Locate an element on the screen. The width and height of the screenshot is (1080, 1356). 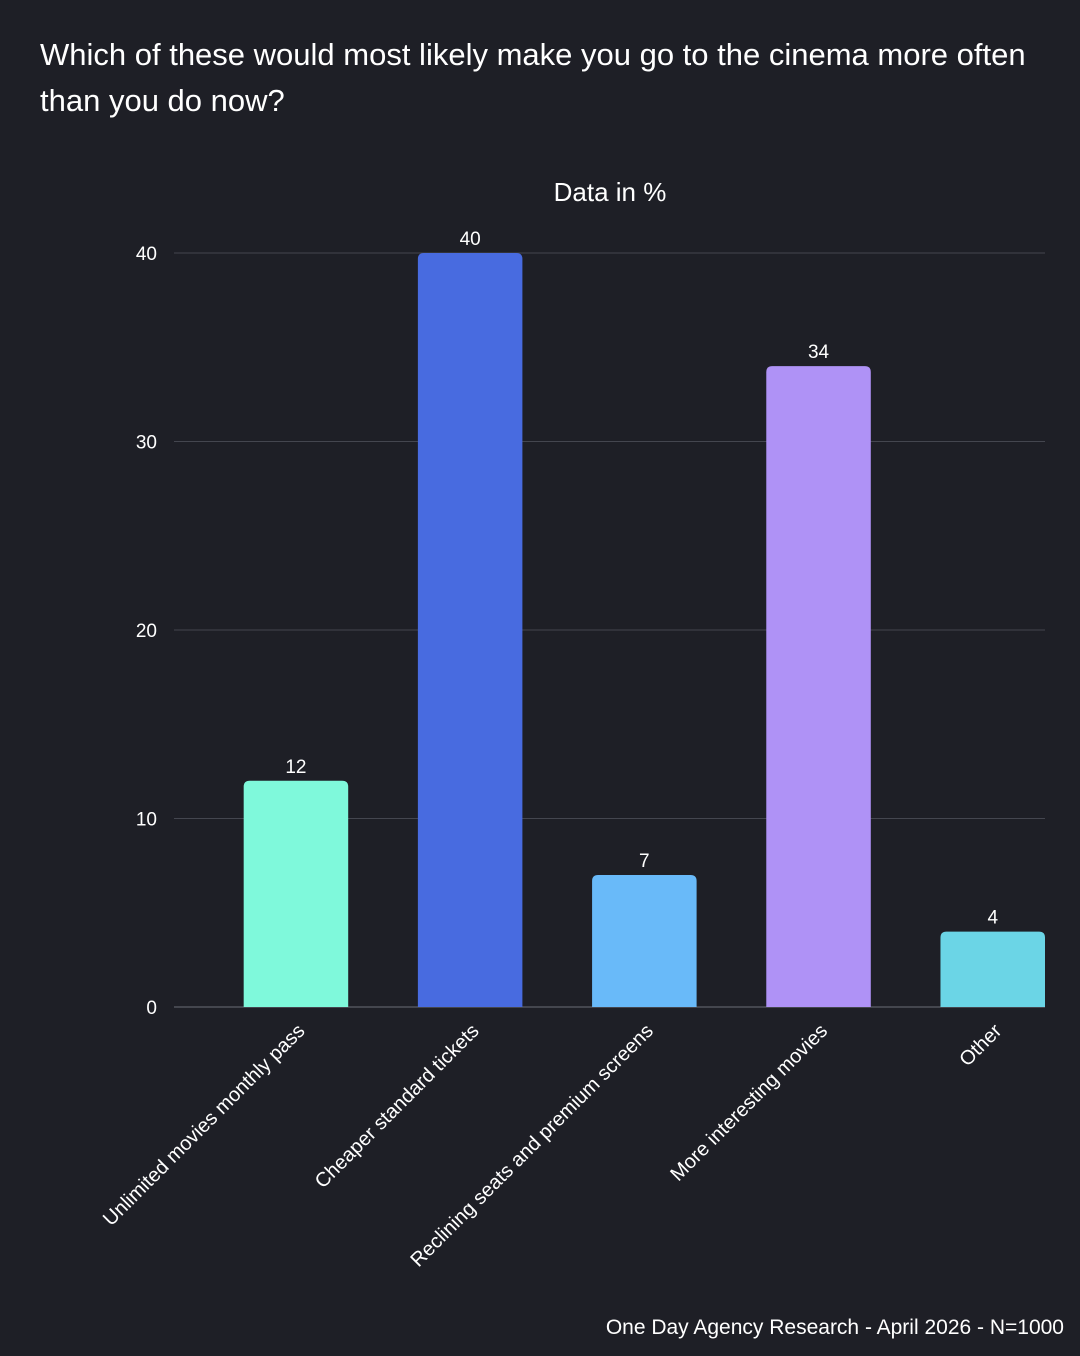
y-tick-label: 10 is located at coordinates (146, 820).